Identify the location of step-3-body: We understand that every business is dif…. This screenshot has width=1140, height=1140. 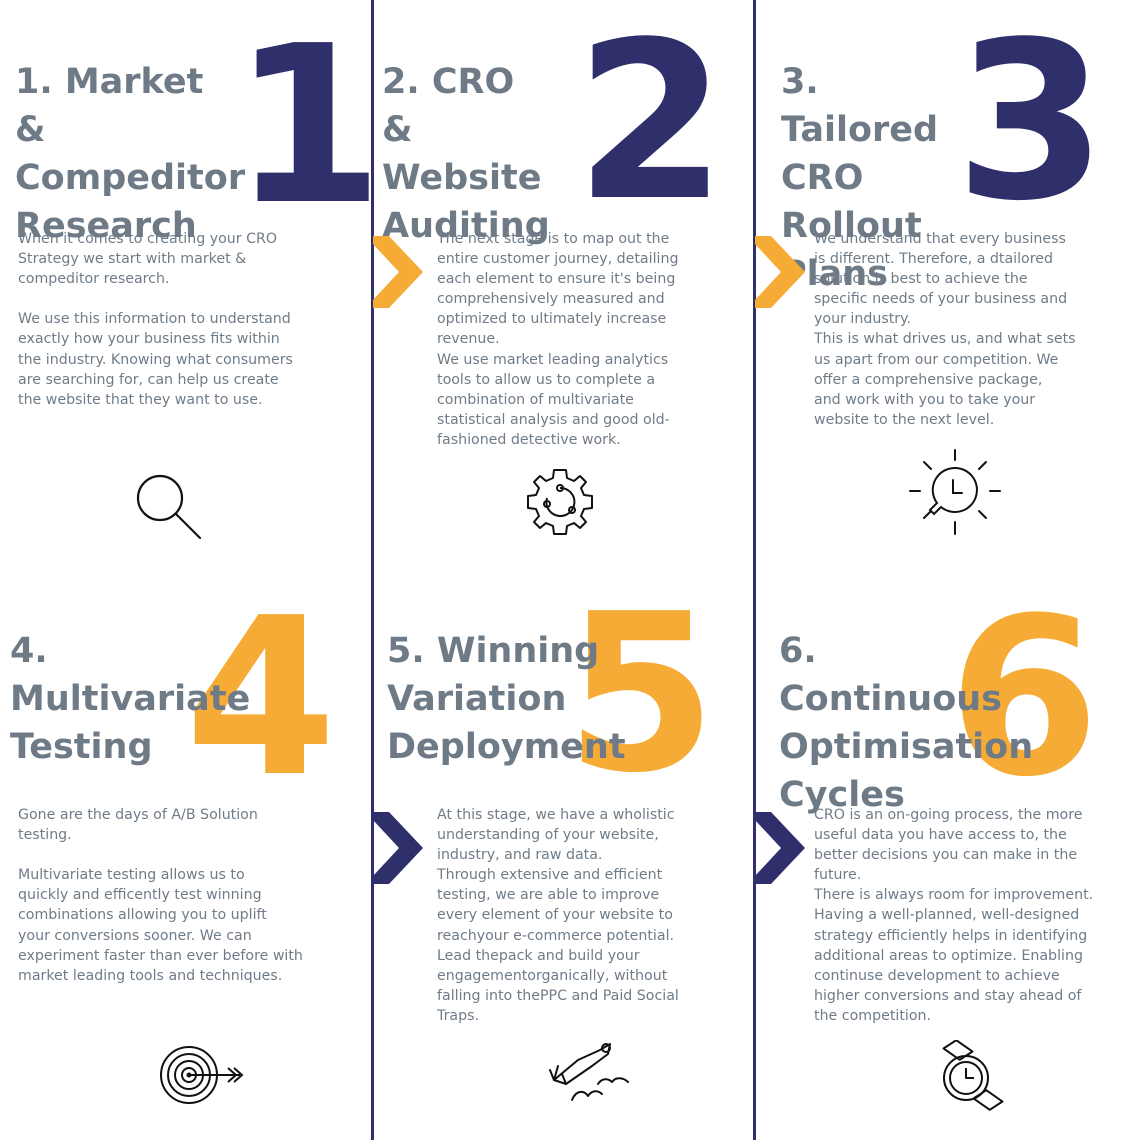
(945, 329).